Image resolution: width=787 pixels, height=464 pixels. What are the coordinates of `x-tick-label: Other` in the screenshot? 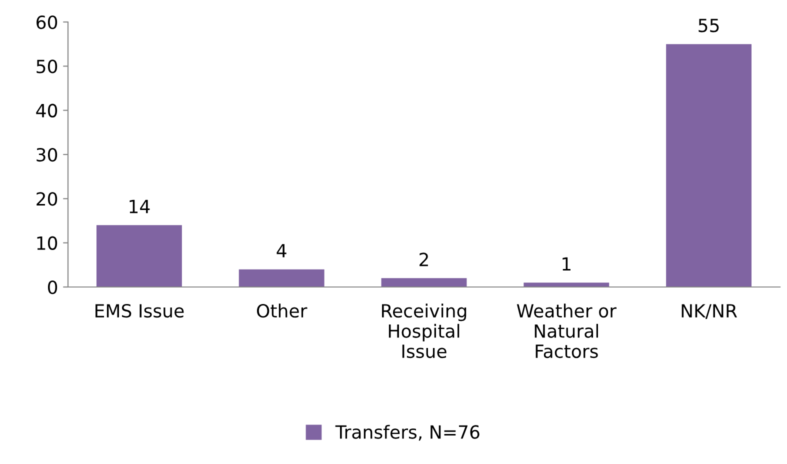 It's located at (282, 311).